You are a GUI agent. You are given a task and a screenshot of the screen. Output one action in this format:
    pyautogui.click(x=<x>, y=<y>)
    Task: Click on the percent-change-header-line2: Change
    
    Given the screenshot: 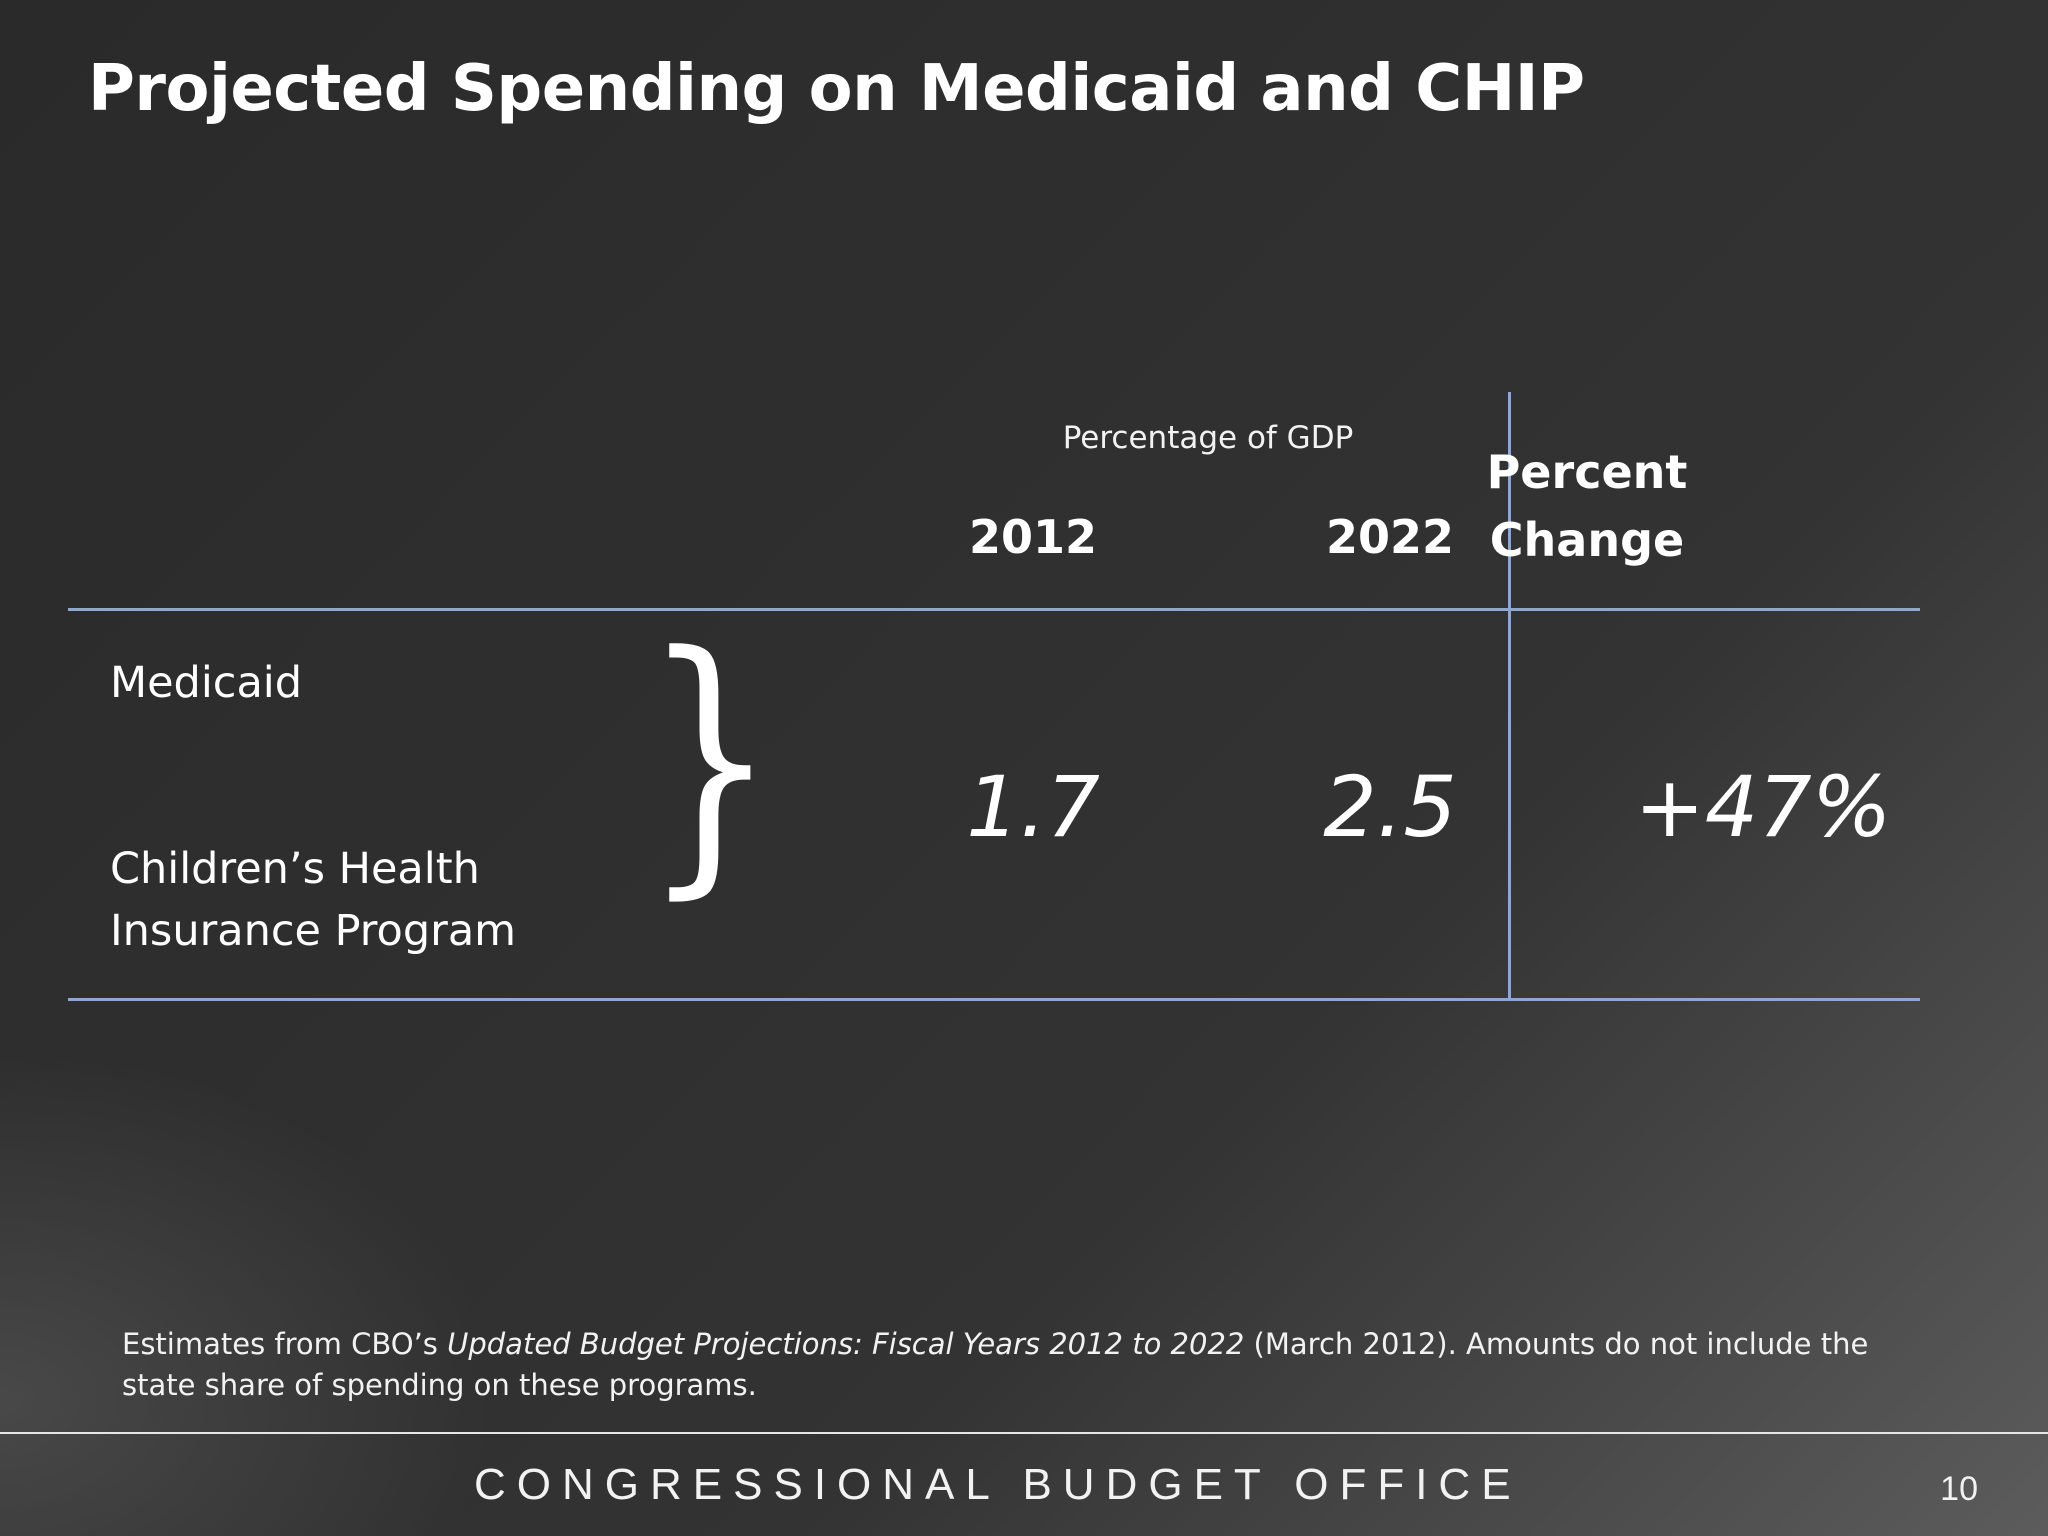 What is the action you would take?
    pyautogui.click(x=1587, y=540)
    